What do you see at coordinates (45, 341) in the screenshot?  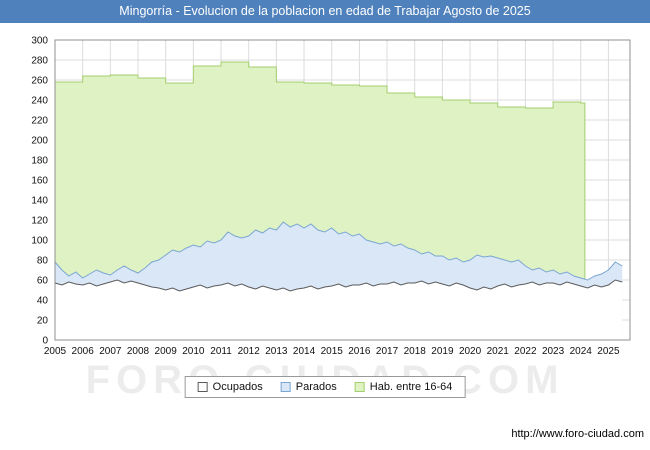 I see `y-tick-label: 0` at bounding box center [45, 341].